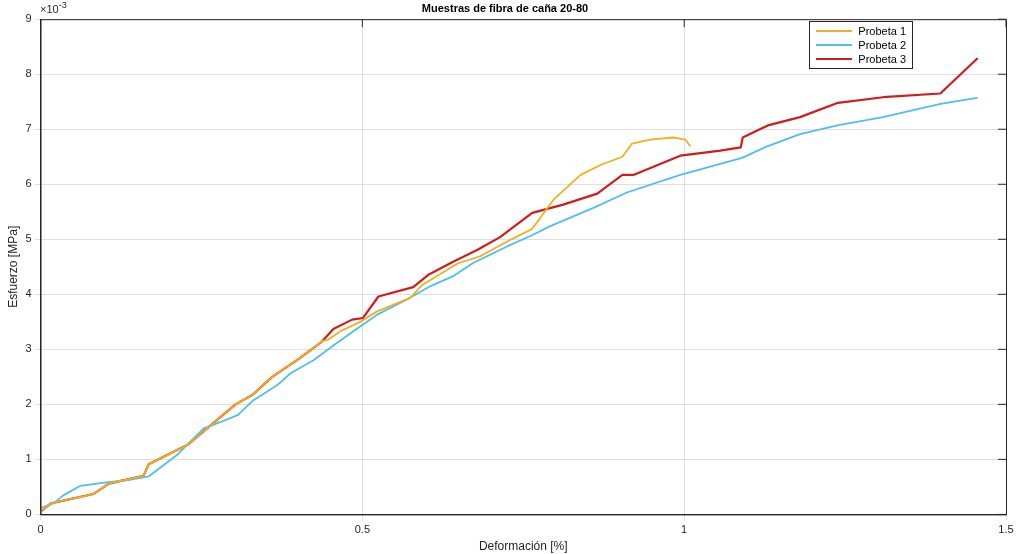  Describe the element at coordinates (28, 513) in the screenshot. I see `y-tick-label: 0` at that location.